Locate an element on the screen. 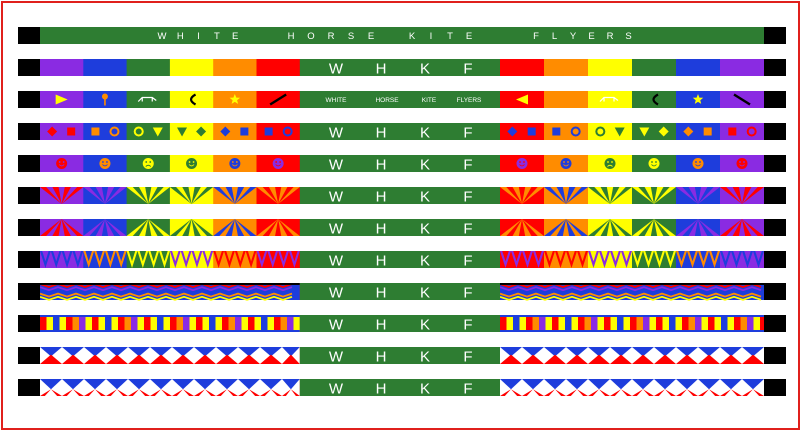 This screenshot has width=800, height=430. title-letter: E is located at coordinates (591, 36).